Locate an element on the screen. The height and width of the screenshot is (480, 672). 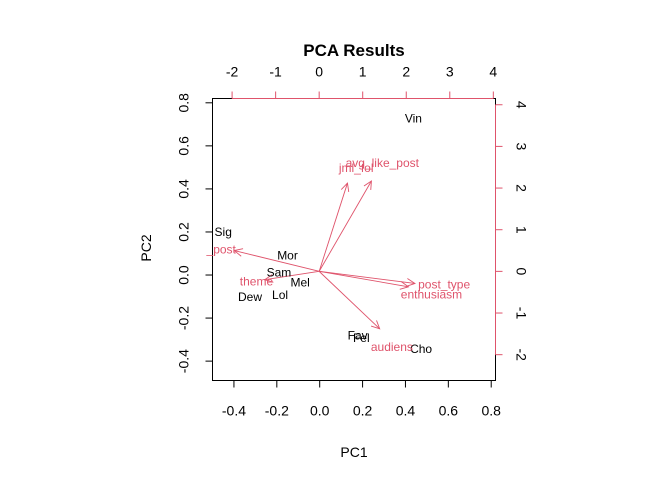
loading-label: avg_like_post is located at coordinates (383, 163).